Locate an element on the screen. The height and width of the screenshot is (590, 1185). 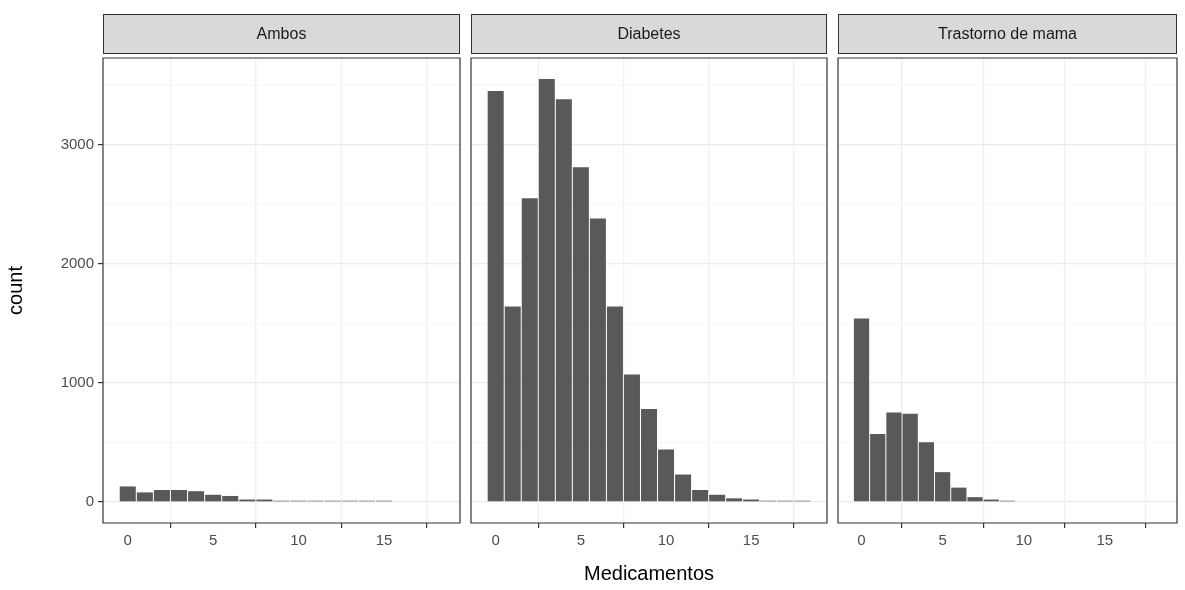
chart-title: Ambos is located at coordinates (281, 34).